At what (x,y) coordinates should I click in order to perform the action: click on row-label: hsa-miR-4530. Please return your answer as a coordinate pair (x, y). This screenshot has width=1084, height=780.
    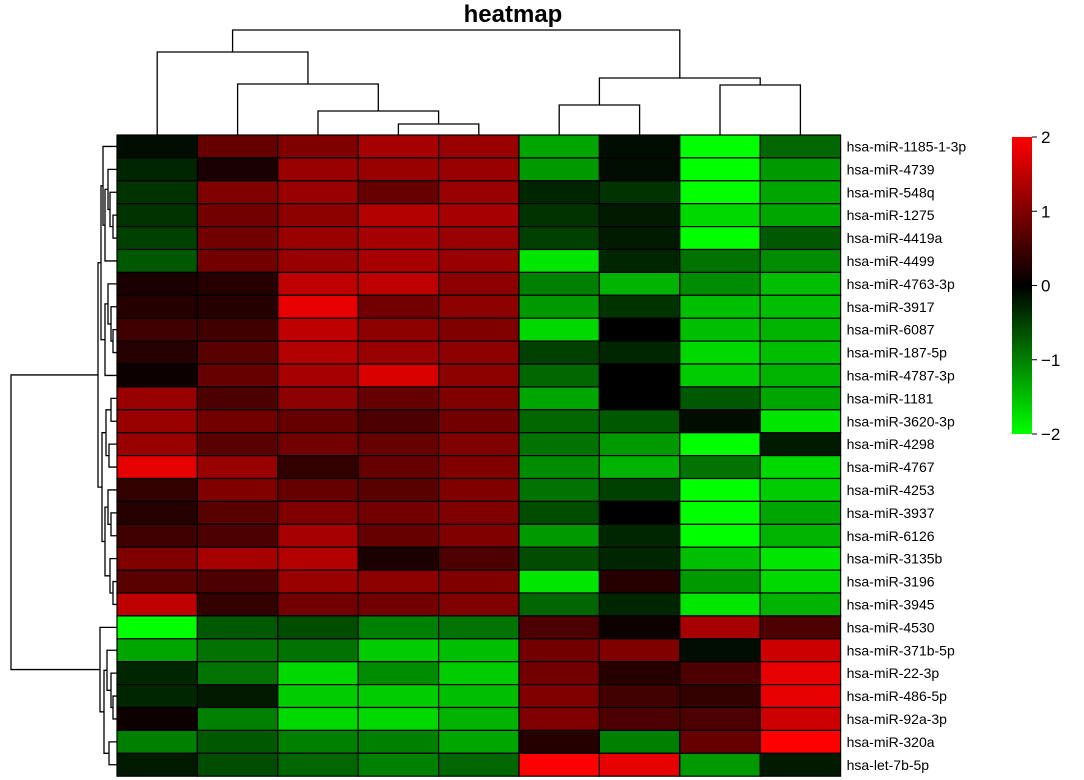
    Looking at the image, I should click on (891, 627).